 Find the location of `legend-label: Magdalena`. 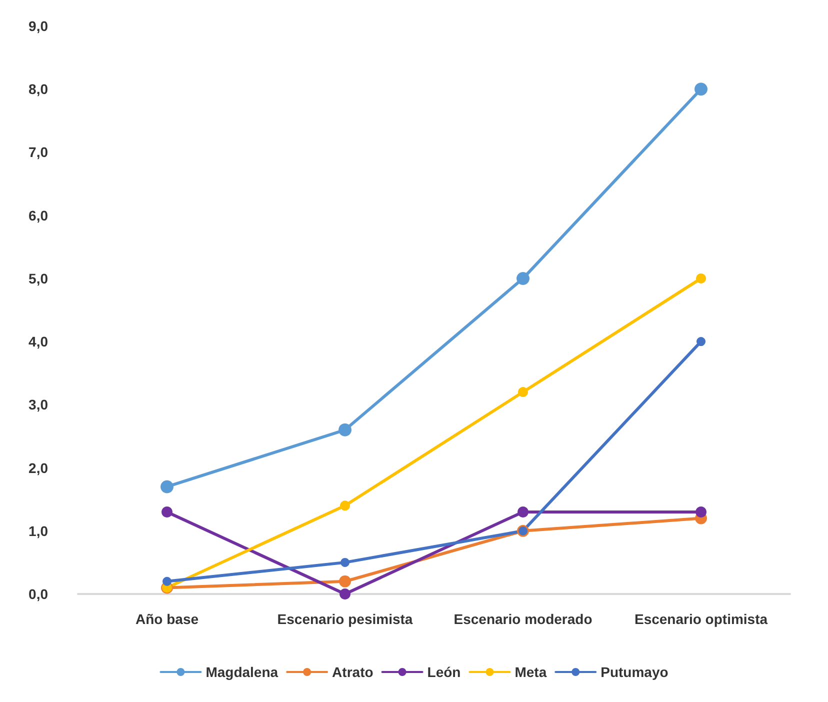

legend-label: Magdalena is located at coordinates (242, 672).